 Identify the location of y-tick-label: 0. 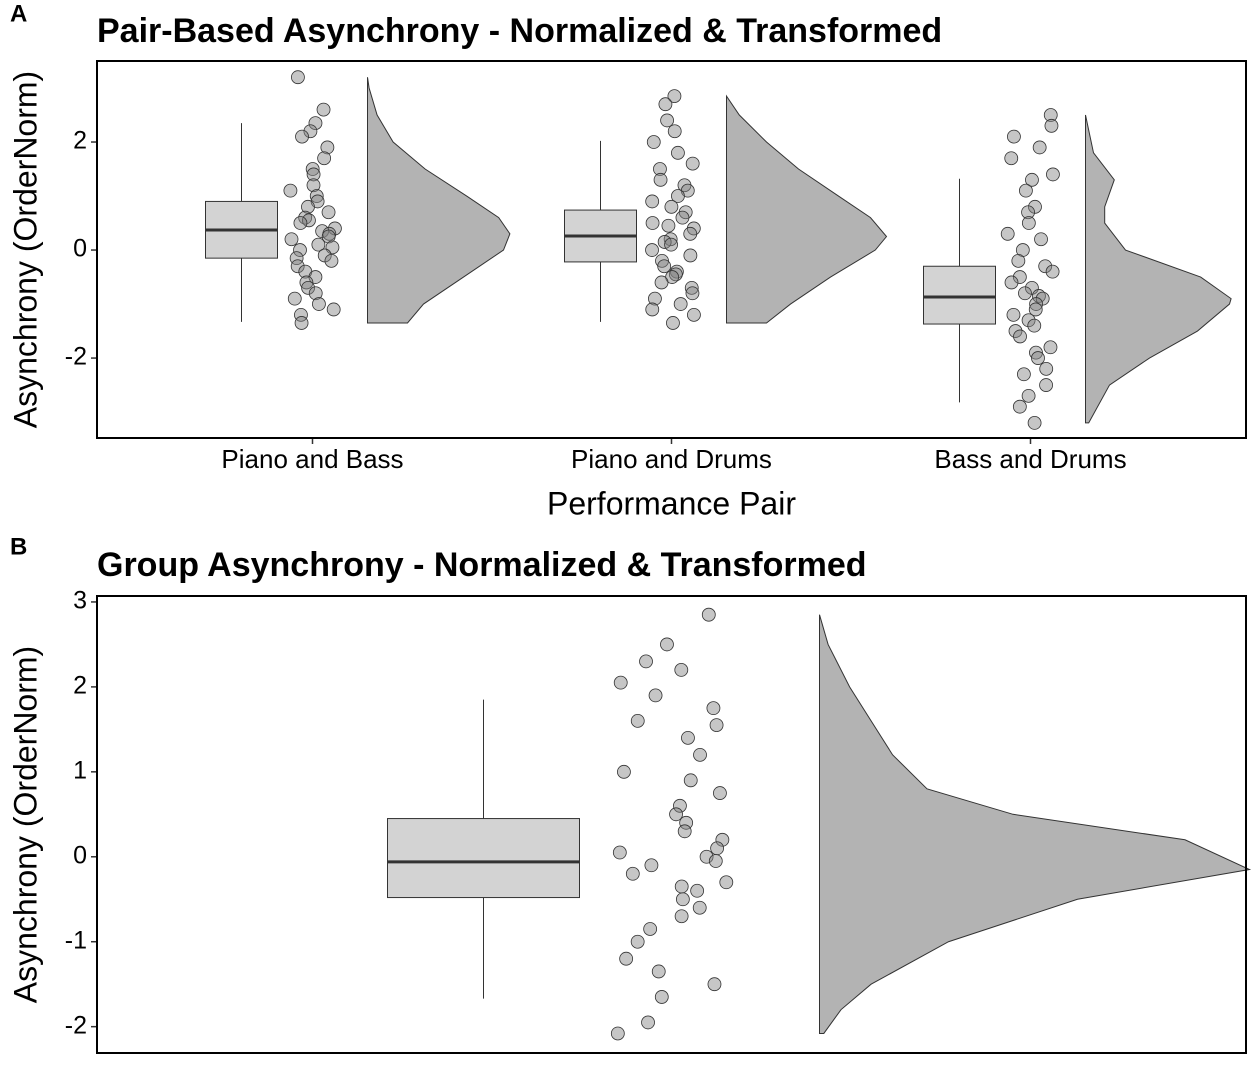
(80, 249).